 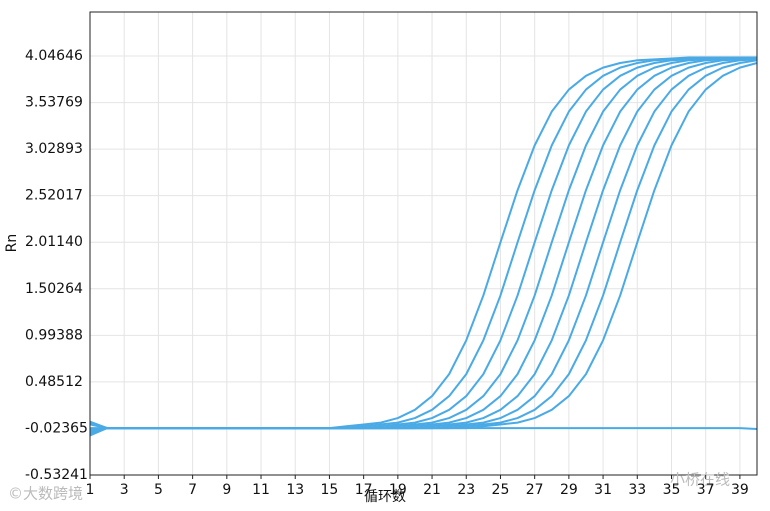 What do you see at coordinates (295, 490) in the screenshot?
I see `x-tick-label: 13` at bounding box center [295, 490].